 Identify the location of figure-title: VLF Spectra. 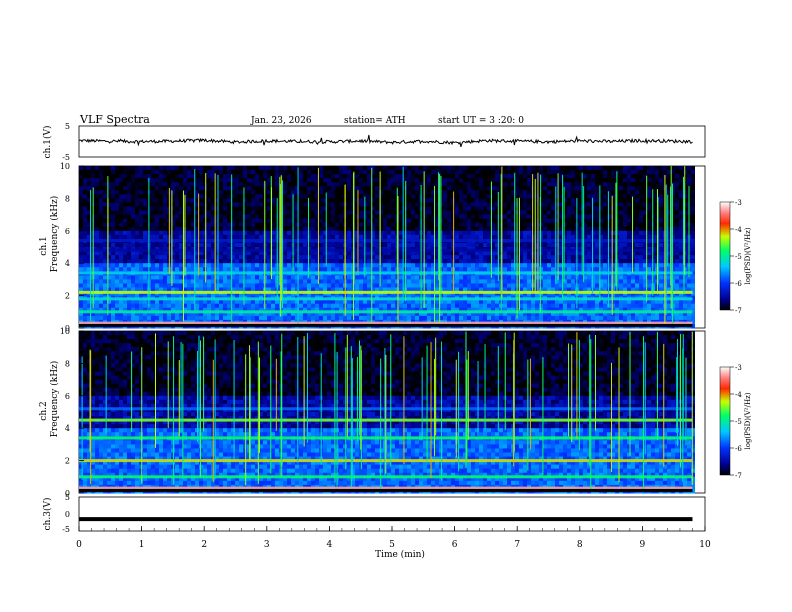
(114, 119).